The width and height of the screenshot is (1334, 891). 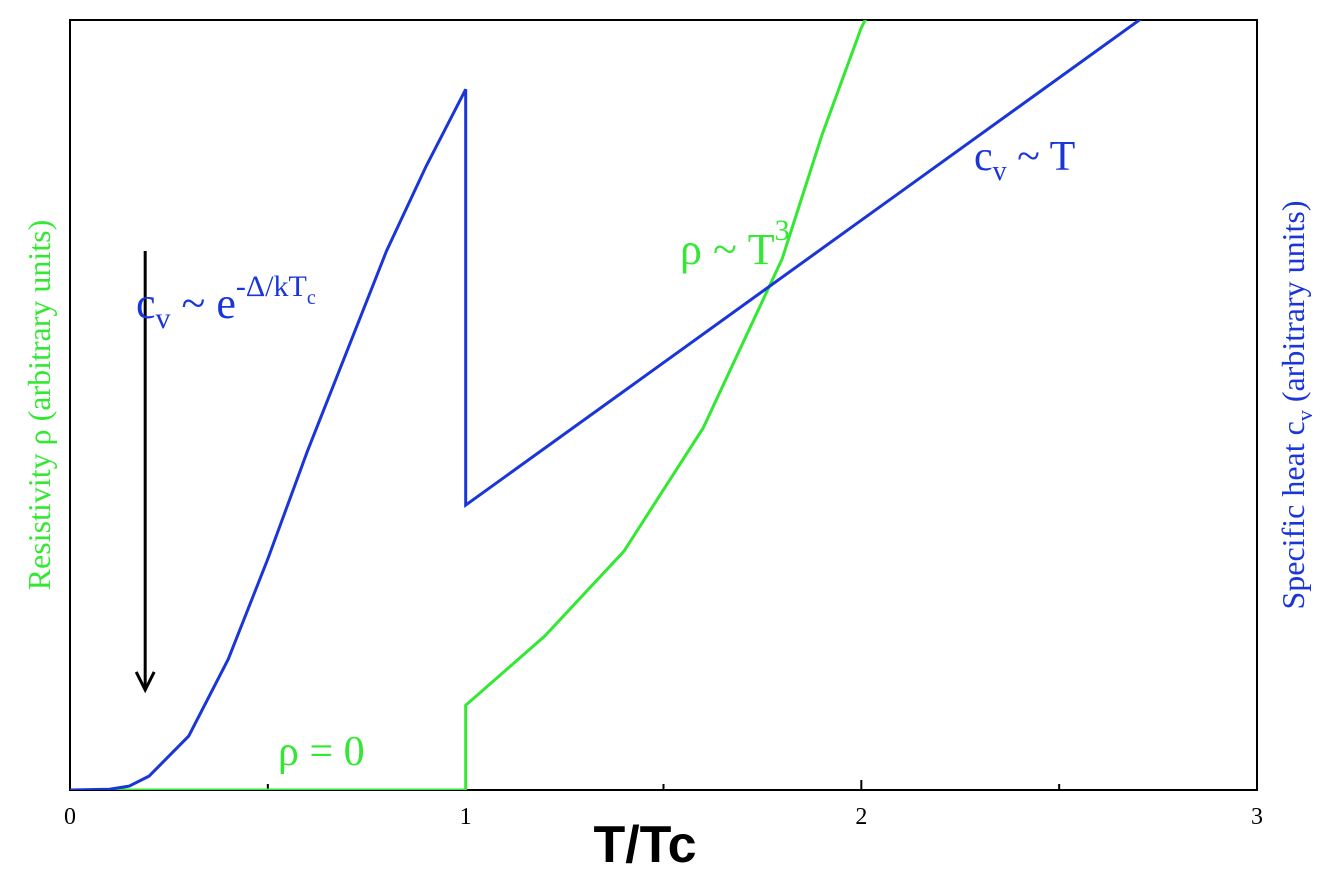 What do you see at coordinates (226, 302) in the screenshot?
I see `annotation-cv-exponential: cv ~ e-Δ/kTc` at bounding box center [226, 302].